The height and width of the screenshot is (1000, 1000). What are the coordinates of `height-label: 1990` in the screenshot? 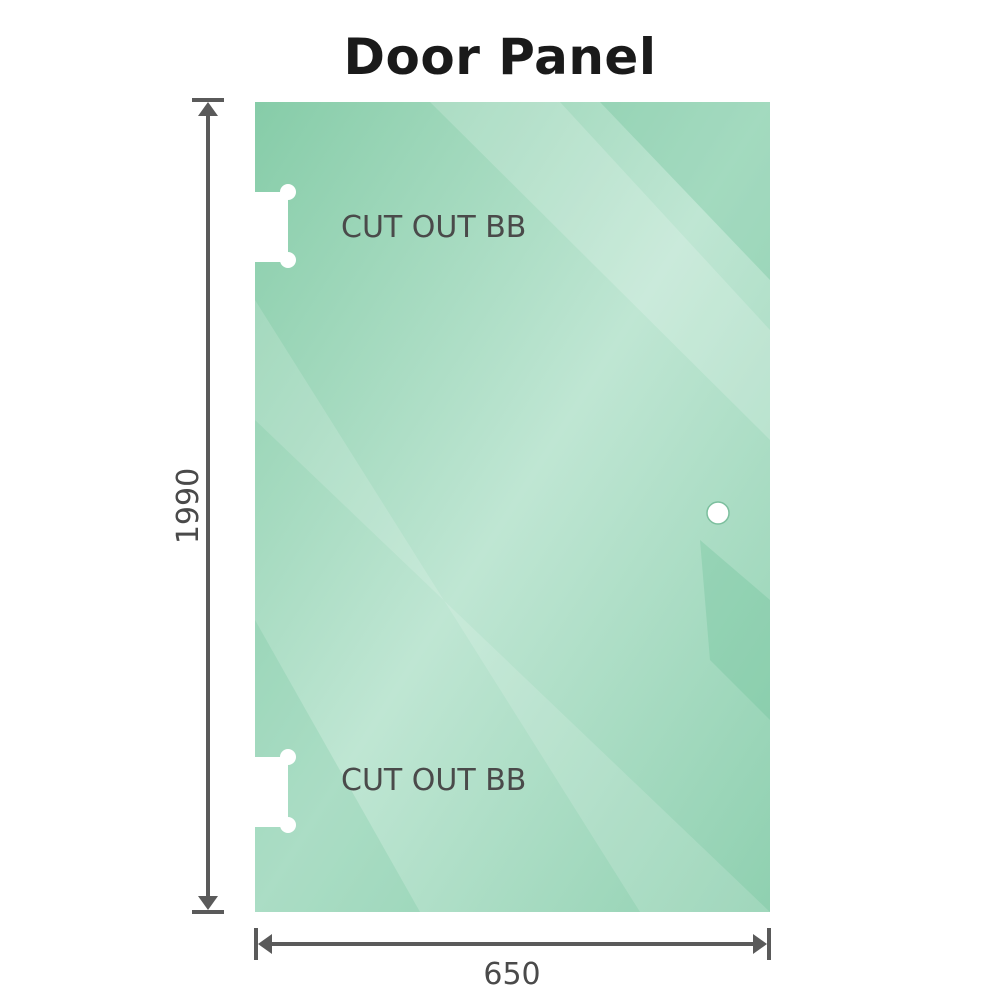 It's located at (188, 506).